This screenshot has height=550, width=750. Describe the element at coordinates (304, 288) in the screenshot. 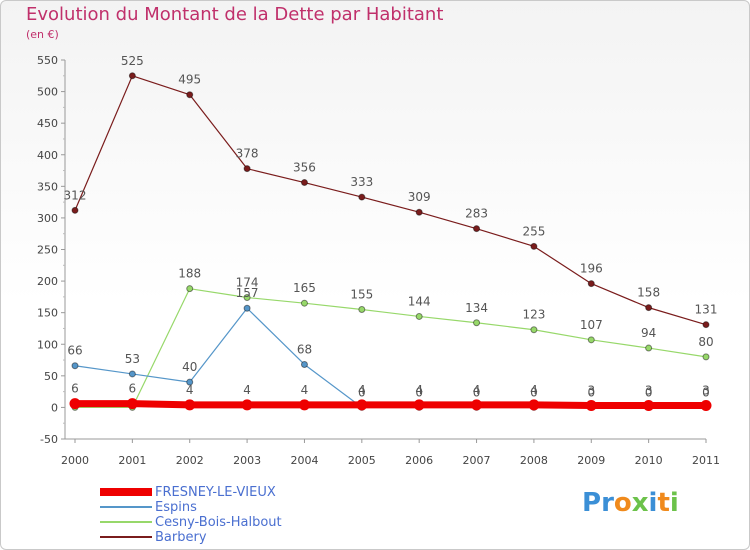

I see `data-label: 165` at that location.